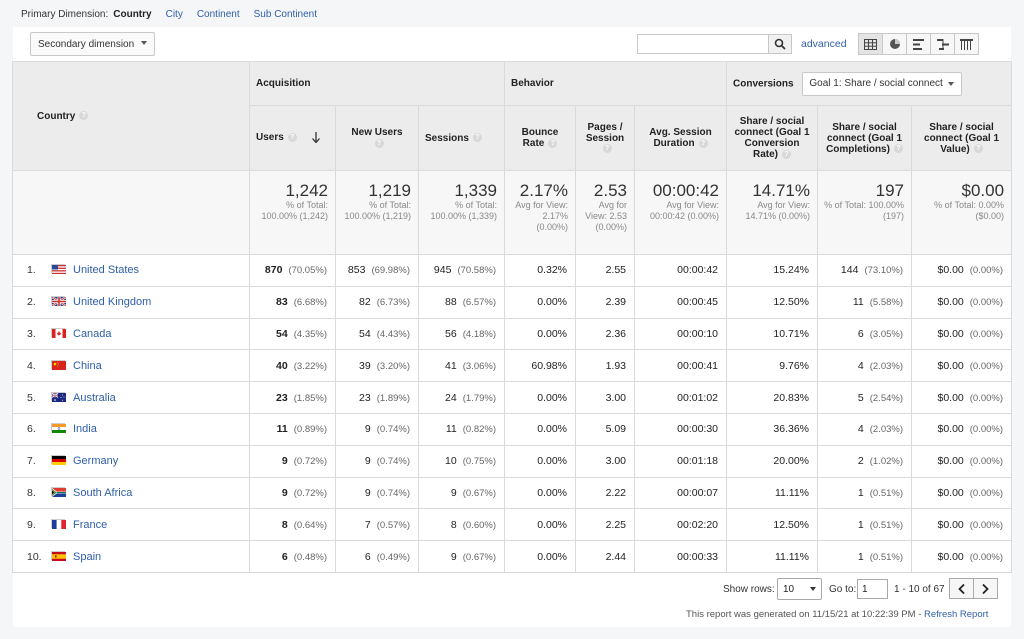 The image size is (1024, 639). What do you see at coordinates (886, 557) in the screenshot?
I see `completions-percent: (0.51%)` at bounding box center [886, 557].